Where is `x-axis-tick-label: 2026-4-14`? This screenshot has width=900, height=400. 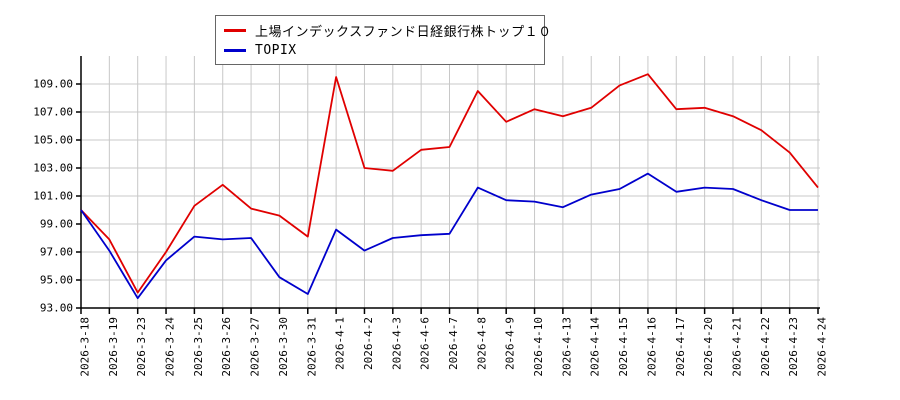
x-axis-tick-label: 2026-4-14 is located at coordinates (595, 347).